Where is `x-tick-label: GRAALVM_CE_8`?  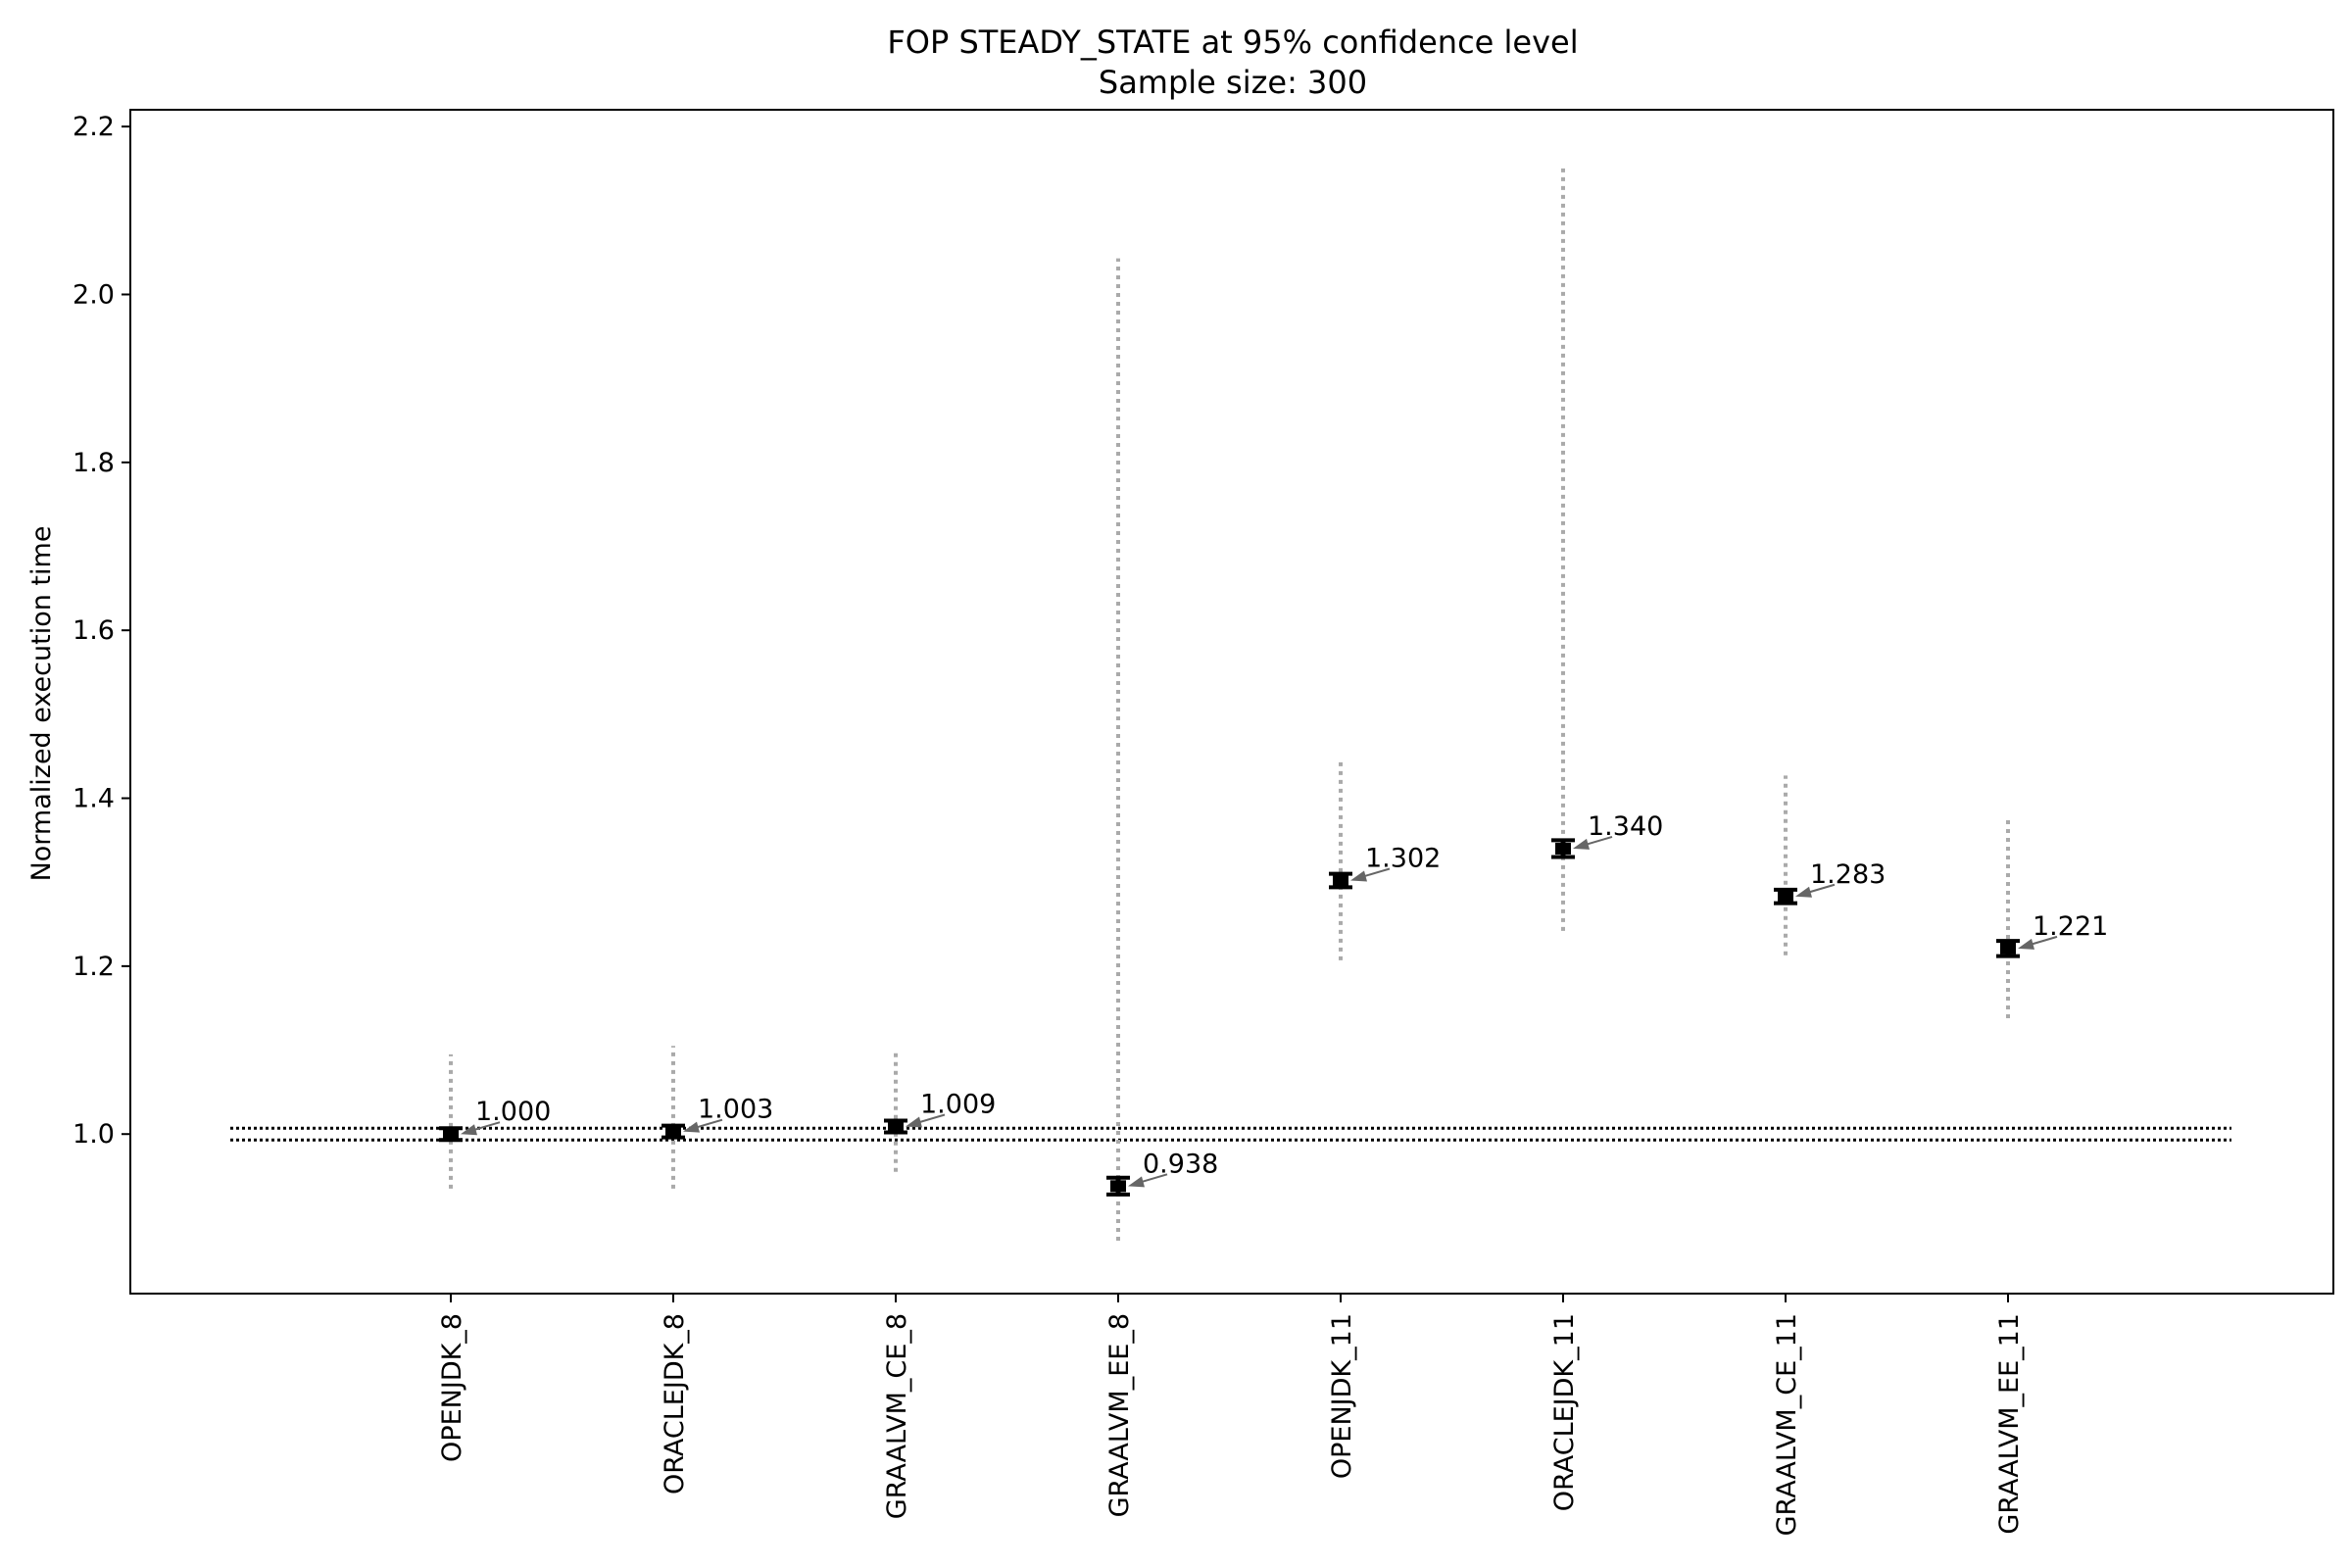 x-tick-label: GRAALVM_CE_8 is located at coordinates (897, 1416).